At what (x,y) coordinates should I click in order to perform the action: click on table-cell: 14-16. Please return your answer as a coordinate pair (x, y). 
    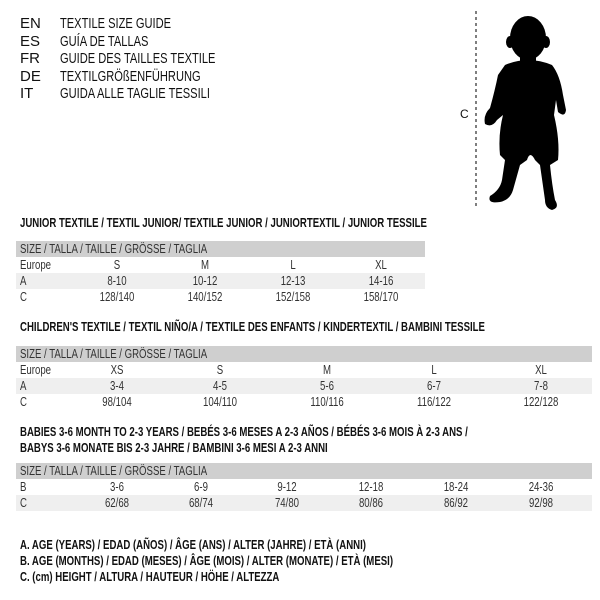
    Looking at the image, I should click on (380, 281).